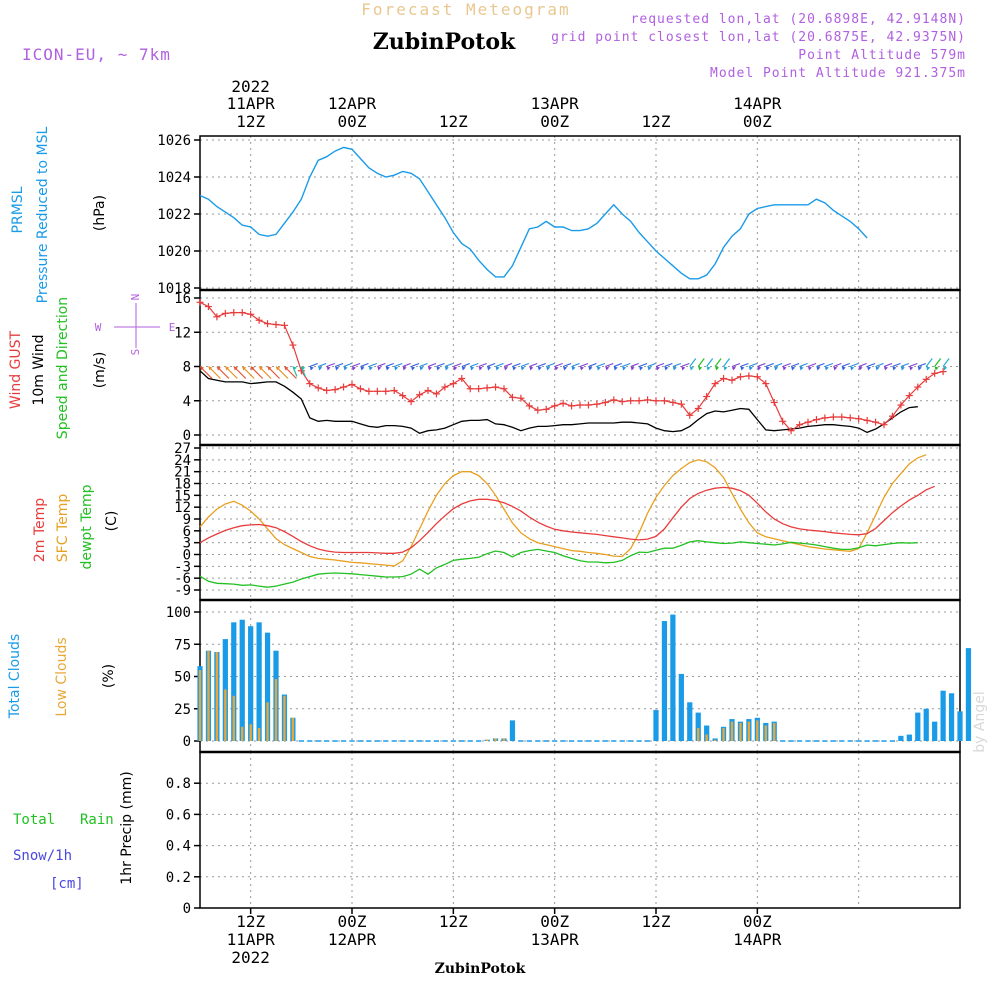 This screenshot has width=1000, height=1000. I want to click on y-tick-label: 21, so click(182, 473).